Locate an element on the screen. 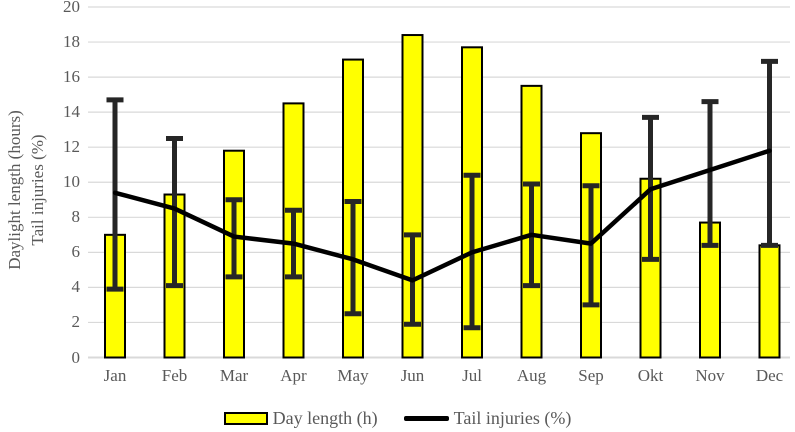  y-tick-label-18: 18 is located at coordinates (71, 42).